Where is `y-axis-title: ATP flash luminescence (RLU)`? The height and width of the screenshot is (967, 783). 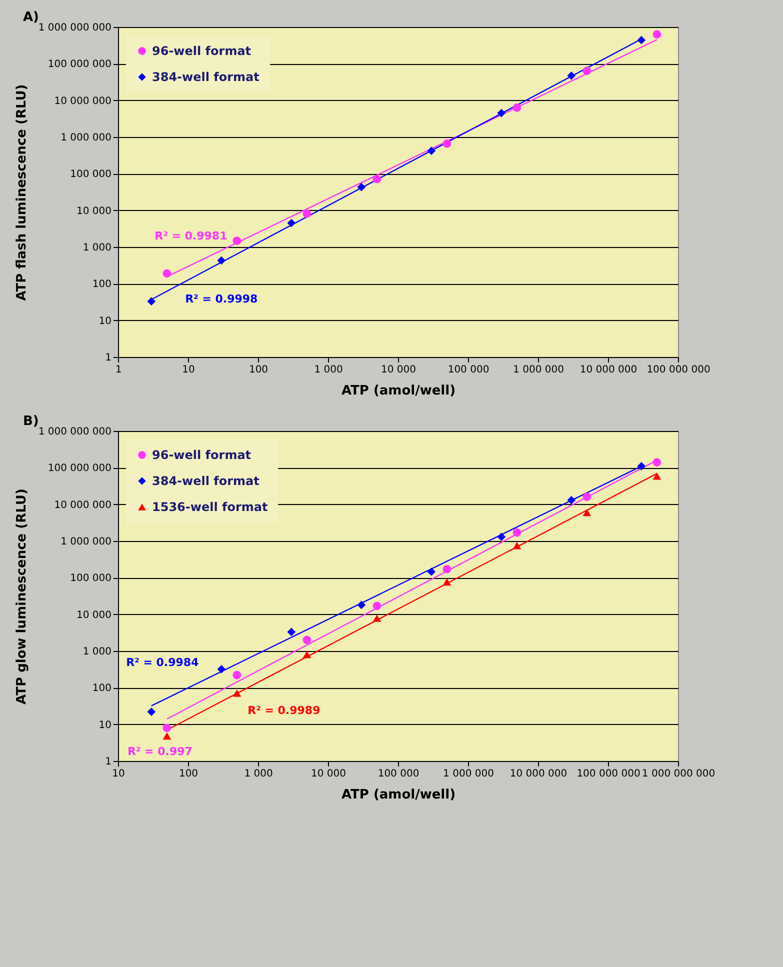
y-axis-title: ATP flash luminescence (RLU) is located at coordinates (22, 192).